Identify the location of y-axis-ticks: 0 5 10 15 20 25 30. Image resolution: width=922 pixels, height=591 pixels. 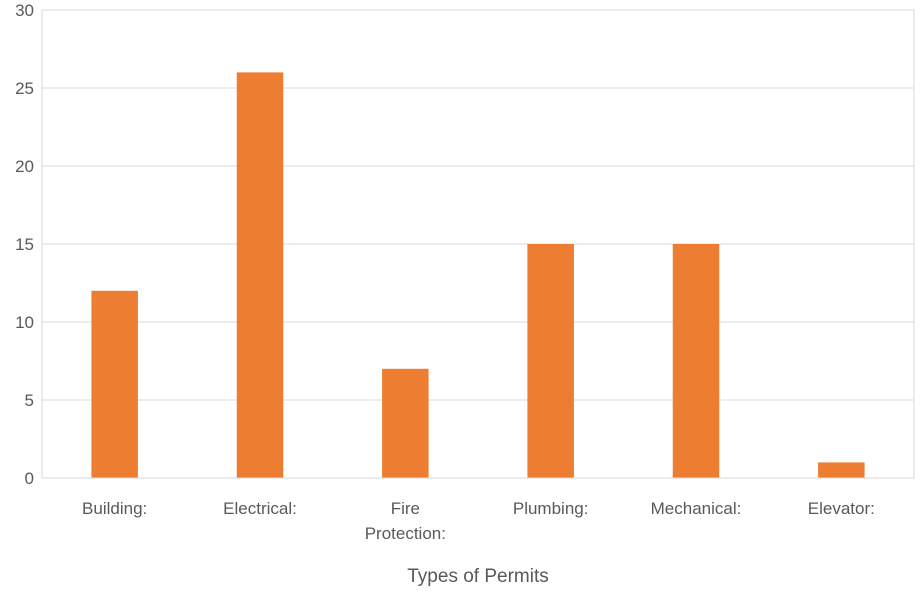
(24, 244).